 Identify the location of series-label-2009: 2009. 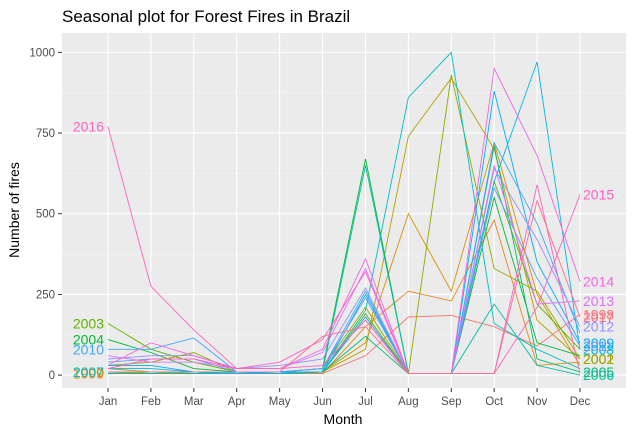
(598, 343).